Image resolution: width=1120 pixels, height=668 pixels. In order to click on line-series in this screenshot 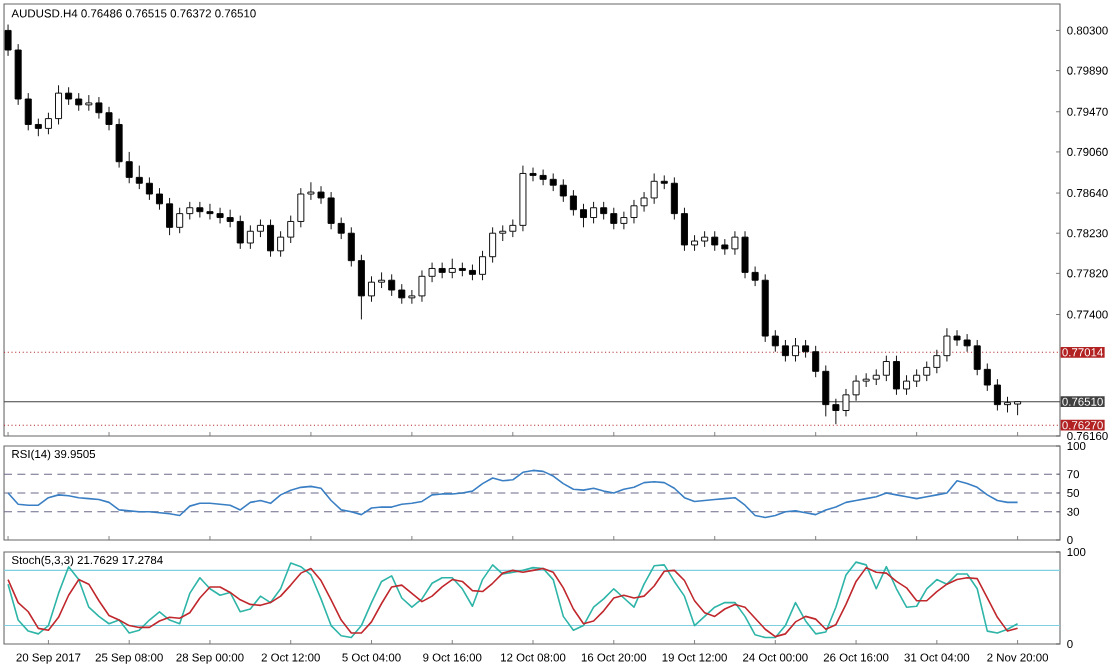, I will do `click(513, 494)`.